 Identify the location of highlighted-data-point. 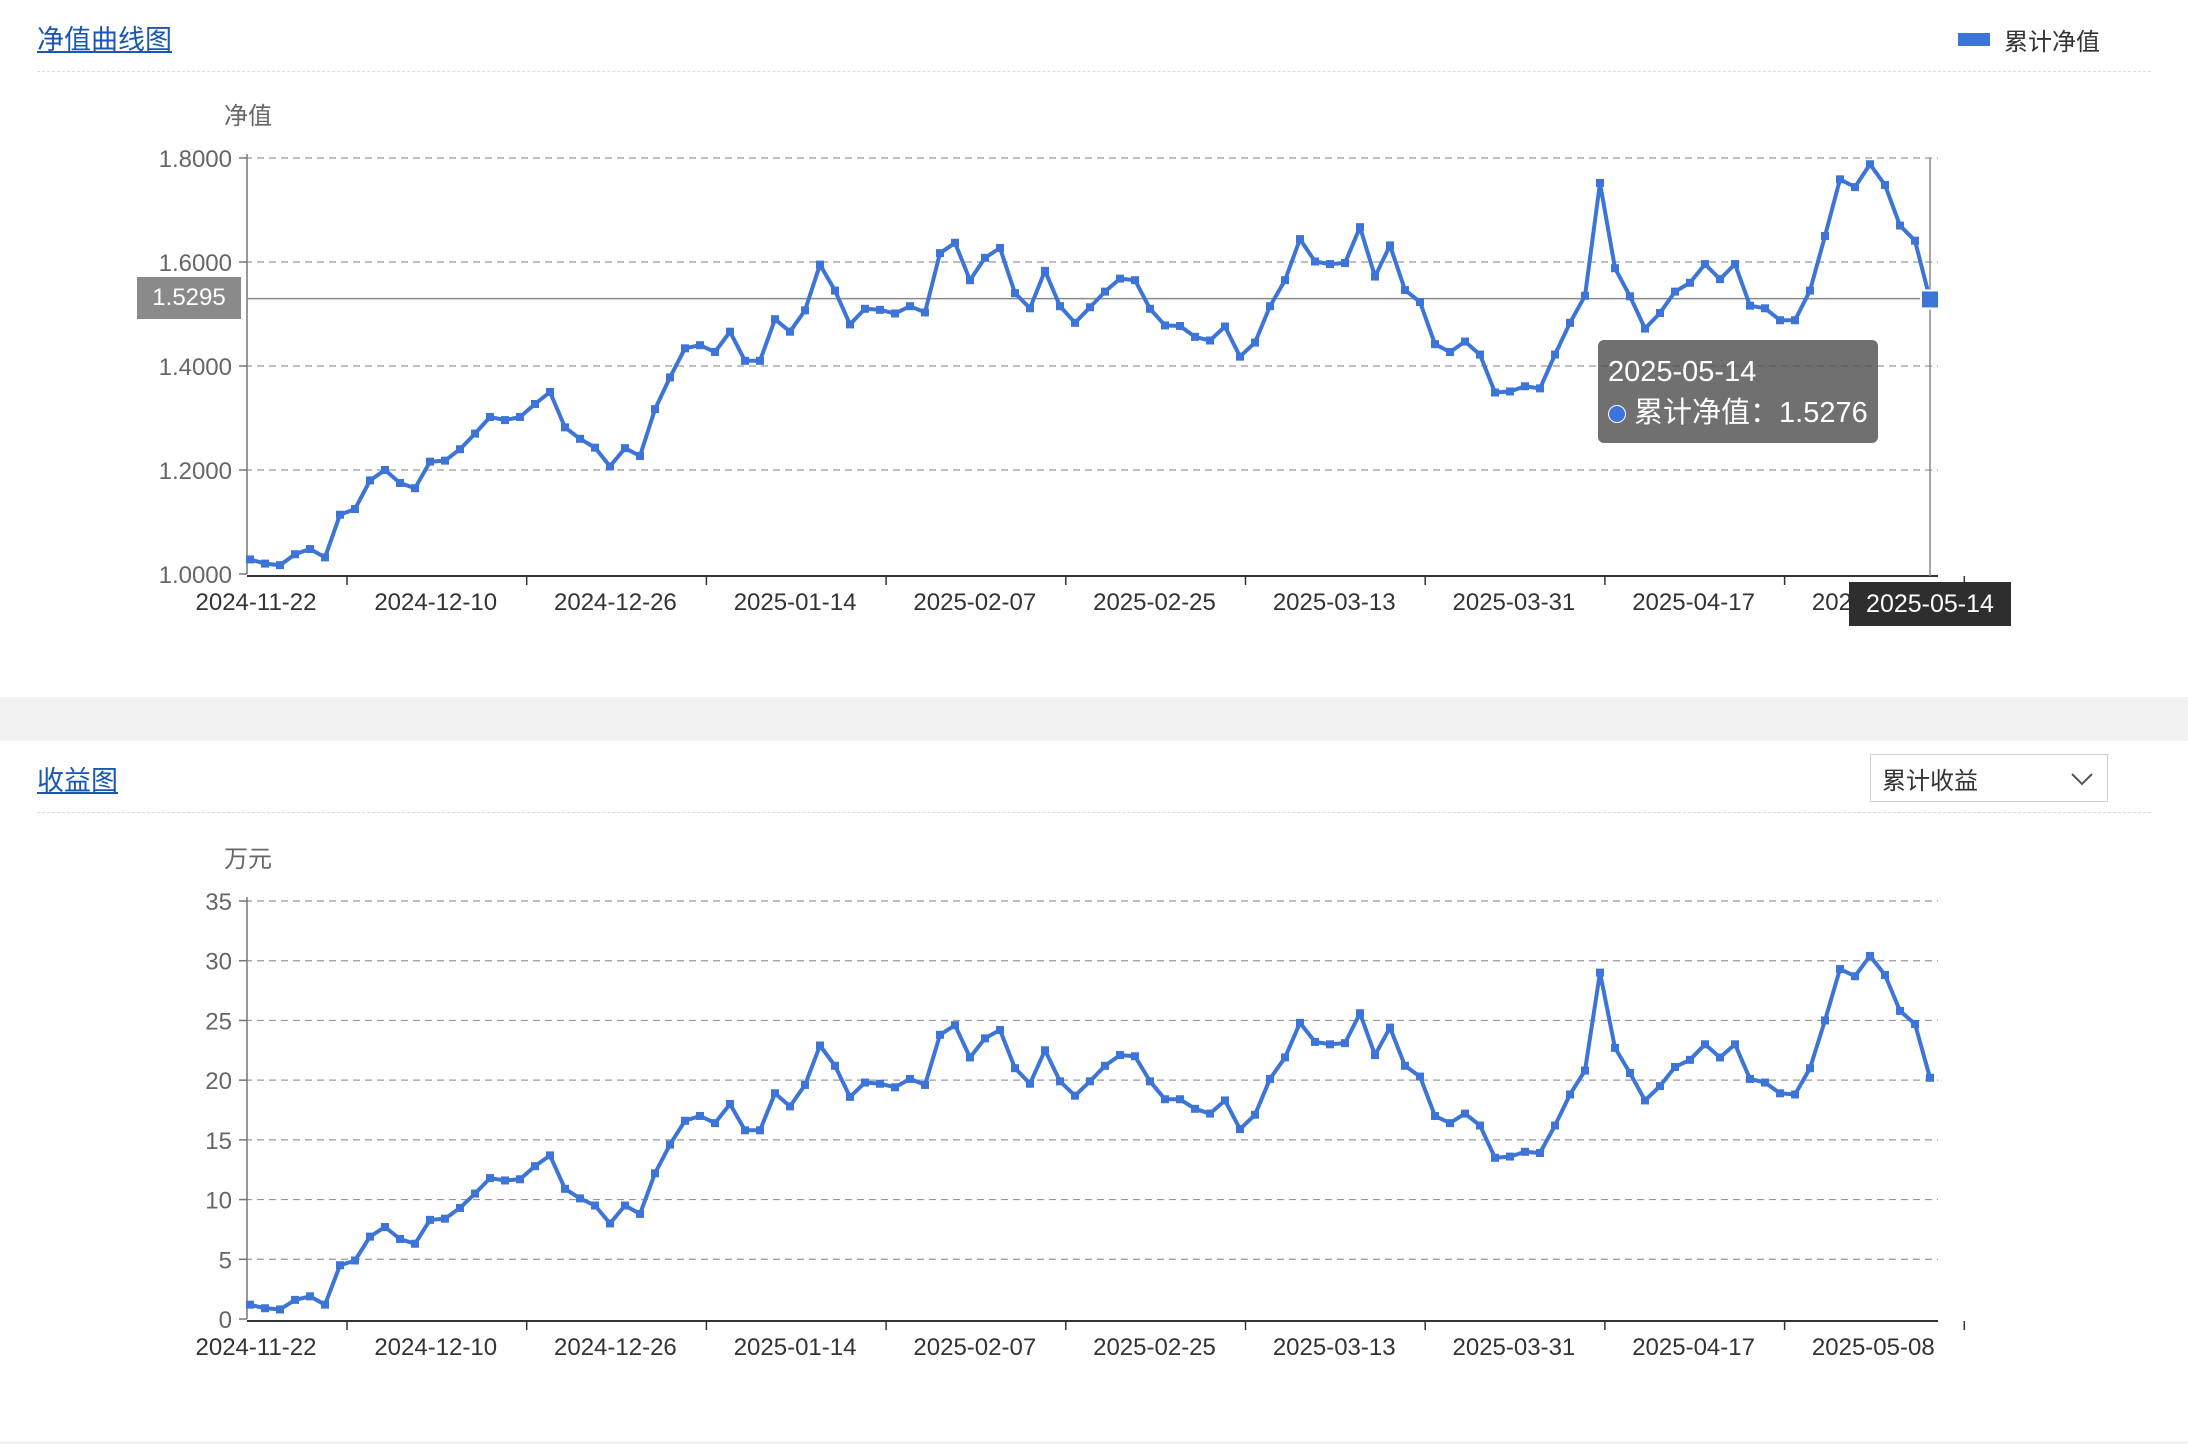
(1930, 299).